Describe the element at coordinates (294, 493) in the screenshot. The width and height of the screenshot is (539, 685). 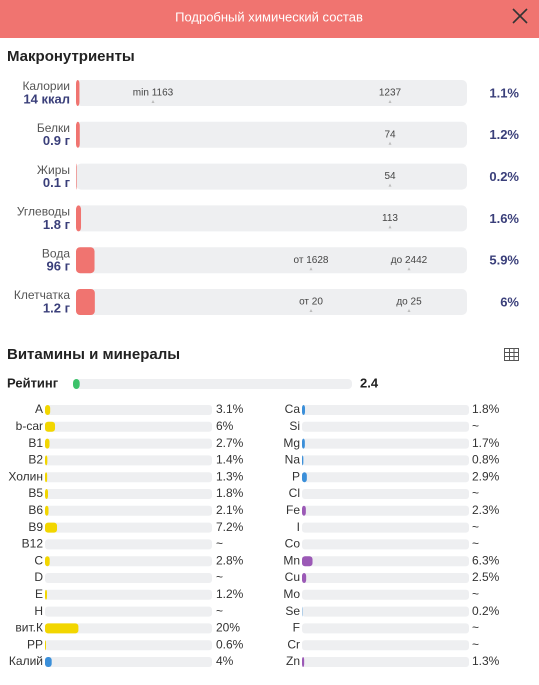
I see `nutrient-name: Cl` at that location.